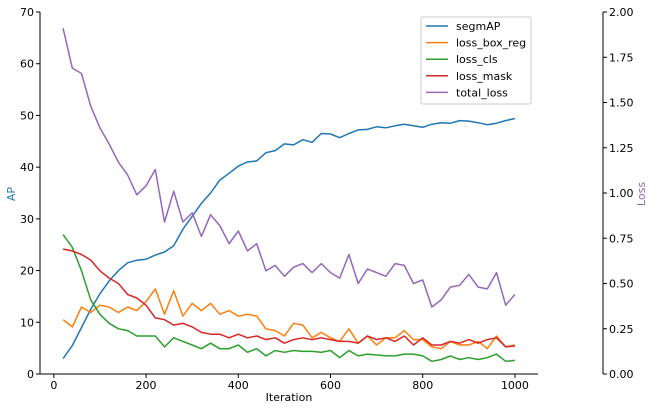  I want to click on right-y-tick-label: 1.00, so click(621, 193).